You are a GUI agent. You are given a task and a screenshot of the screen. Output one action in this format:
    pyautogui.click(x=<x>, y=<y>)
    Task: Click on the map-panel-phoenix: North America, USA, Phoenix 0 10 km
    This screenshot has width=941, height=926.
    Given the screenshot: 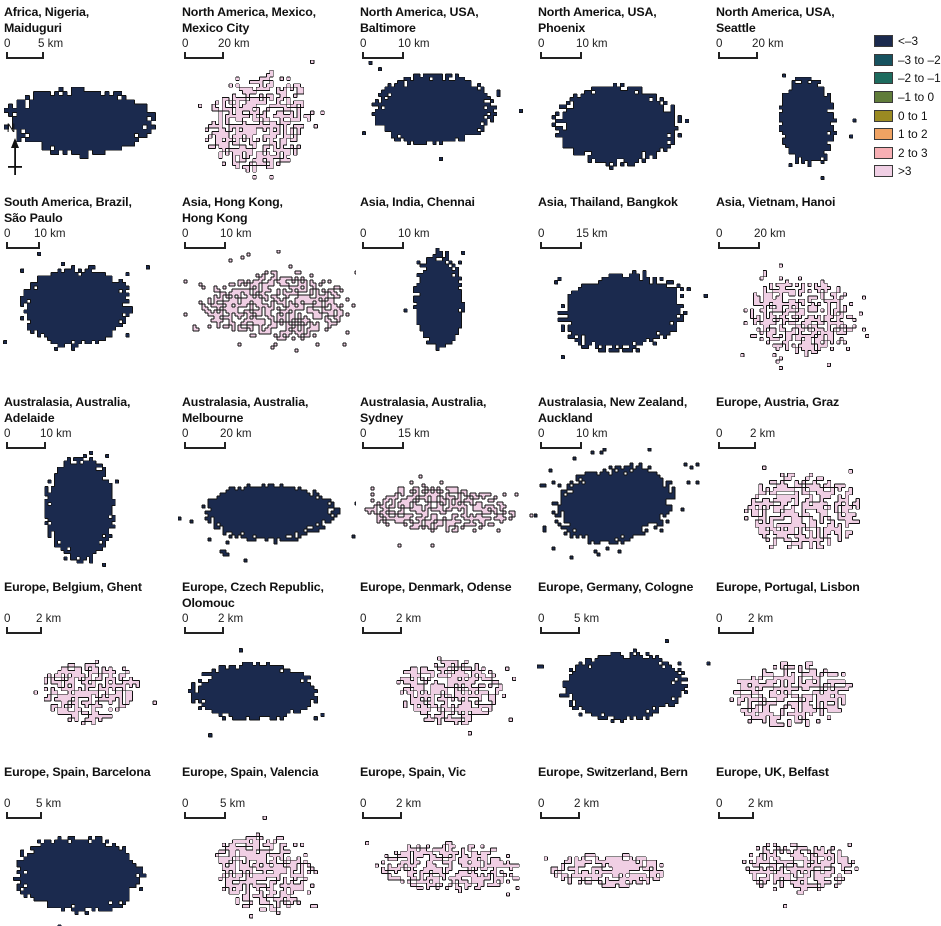 What is the action you would take?
    pyautogui.click(x=623, y=95)
    